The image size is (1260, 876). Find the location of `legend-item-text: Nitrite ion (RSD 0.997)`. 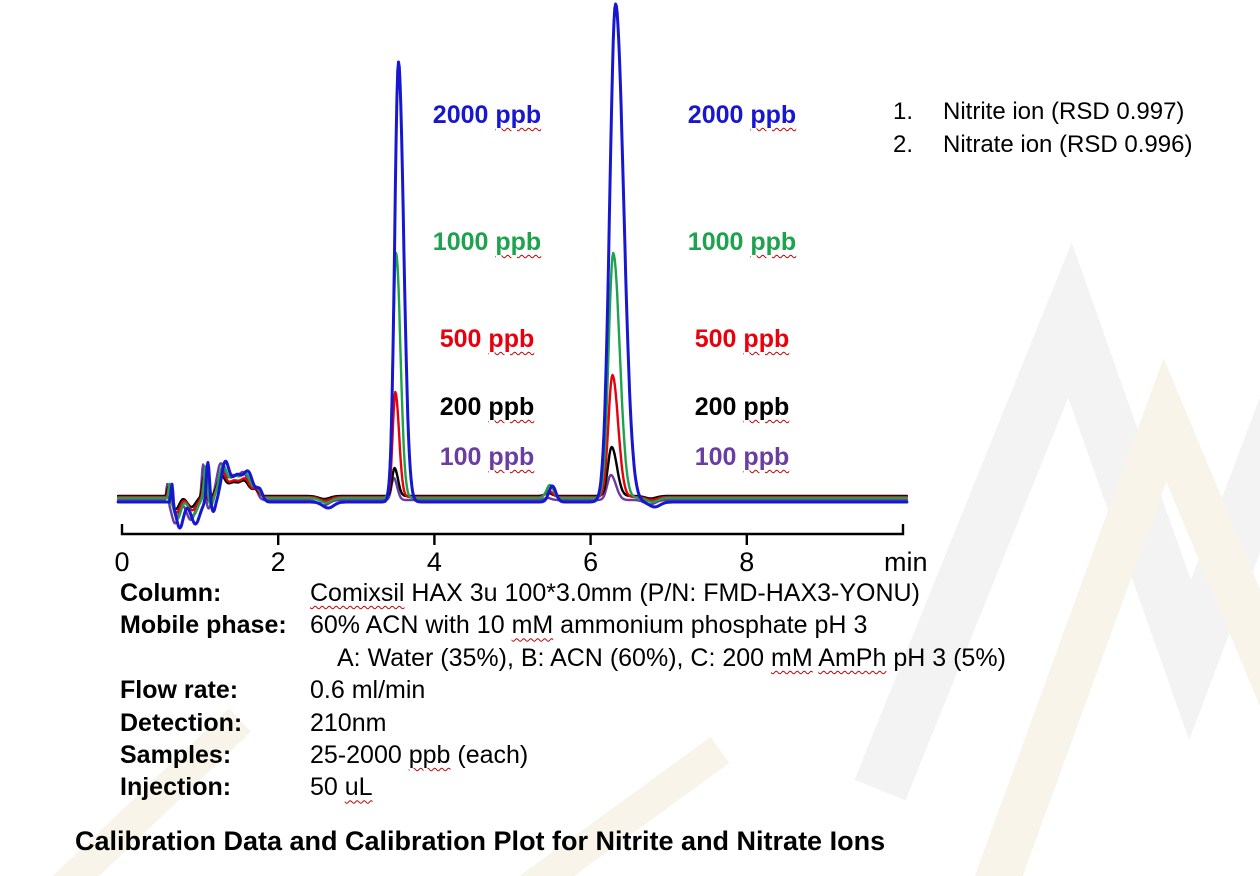

legend-item-text: Nitrite ion (RSD 0.997) is located at coordinates (1064, 111).